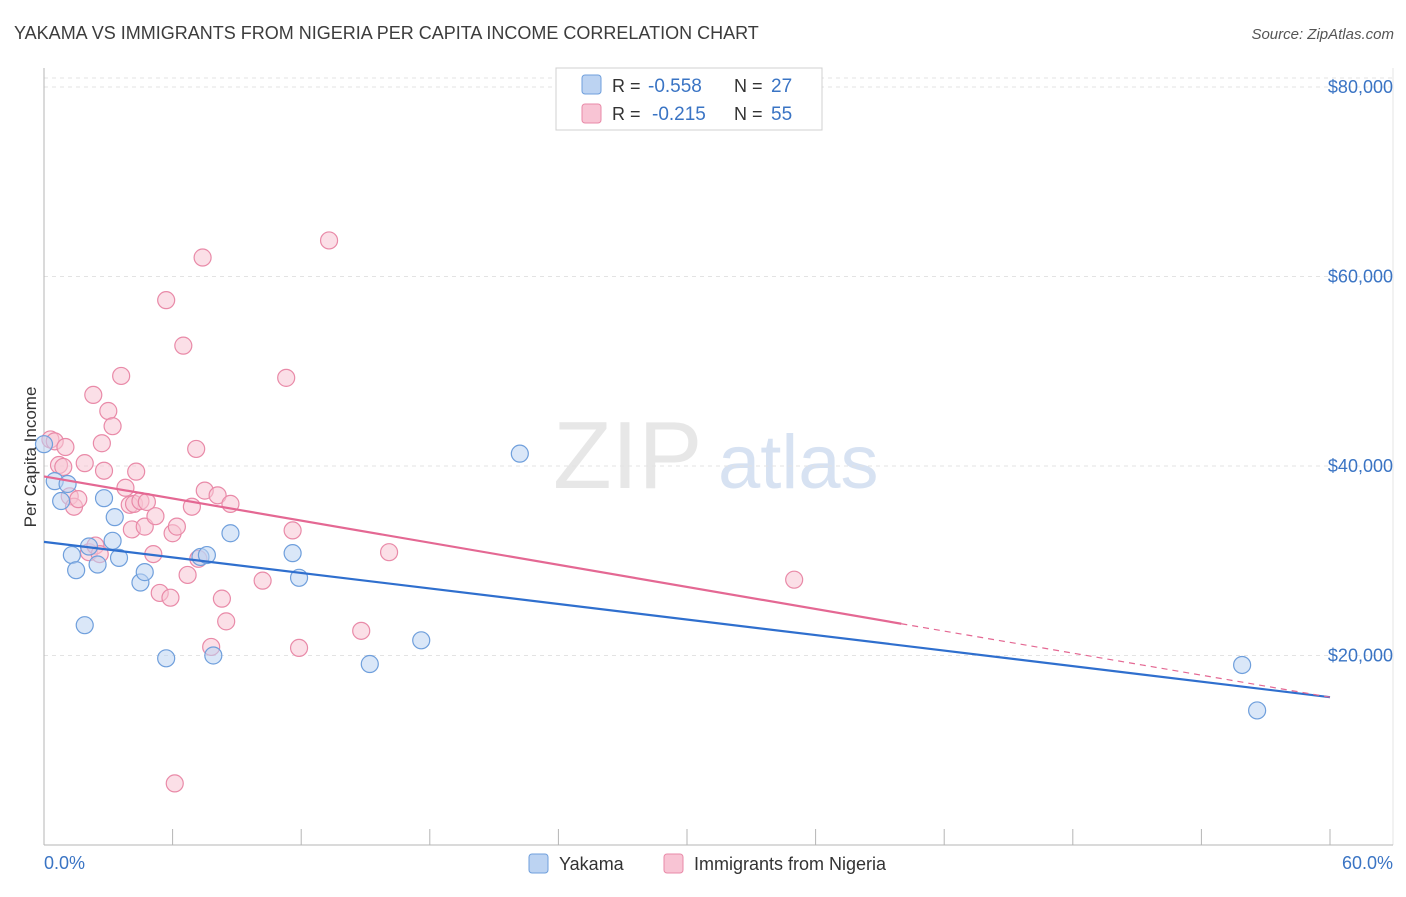 The width and height of the screenshot is (1406, 897). I want to click on nigeria-trend-line, so click(472, 550).